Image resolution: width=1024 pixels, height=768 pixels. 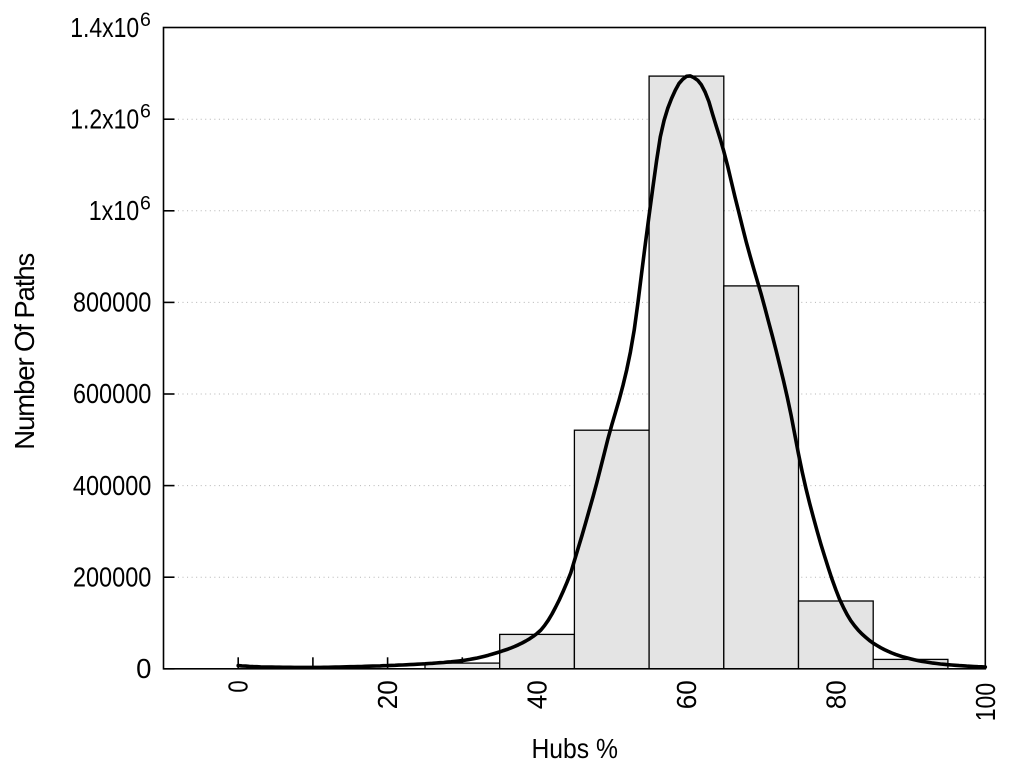 I want to click on svg-text: 40, so click(x=537, y=694).